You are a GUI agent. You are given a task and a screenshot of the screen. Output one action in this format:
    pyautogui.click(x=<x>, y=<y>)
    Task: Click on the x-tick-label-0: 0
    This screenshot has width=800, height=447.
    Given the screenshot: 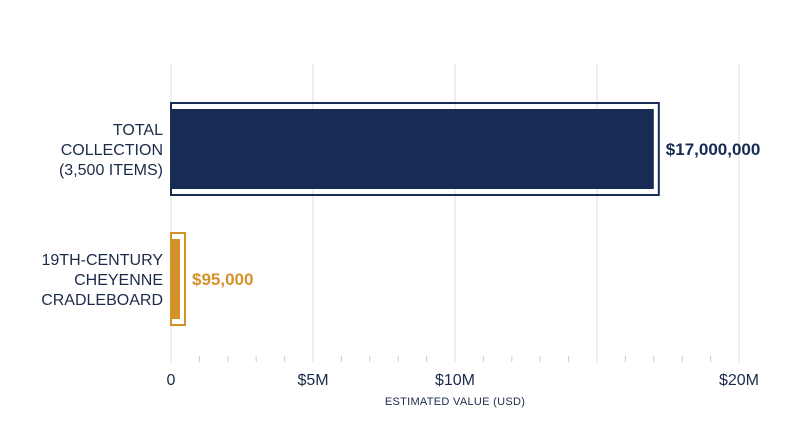 What is the action you would take?
    pyautogui.click(x=171, y=380)
    